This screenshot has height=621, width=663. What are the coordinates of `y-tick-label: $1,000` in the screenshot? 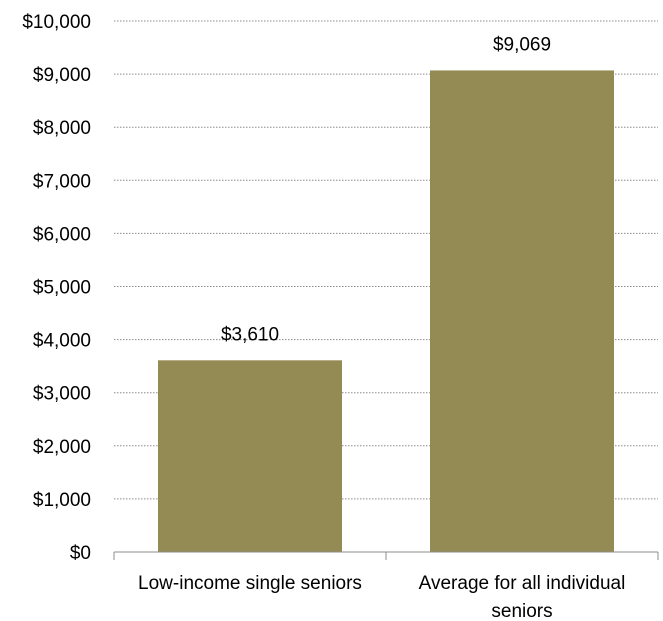 It's located at (62, 500).